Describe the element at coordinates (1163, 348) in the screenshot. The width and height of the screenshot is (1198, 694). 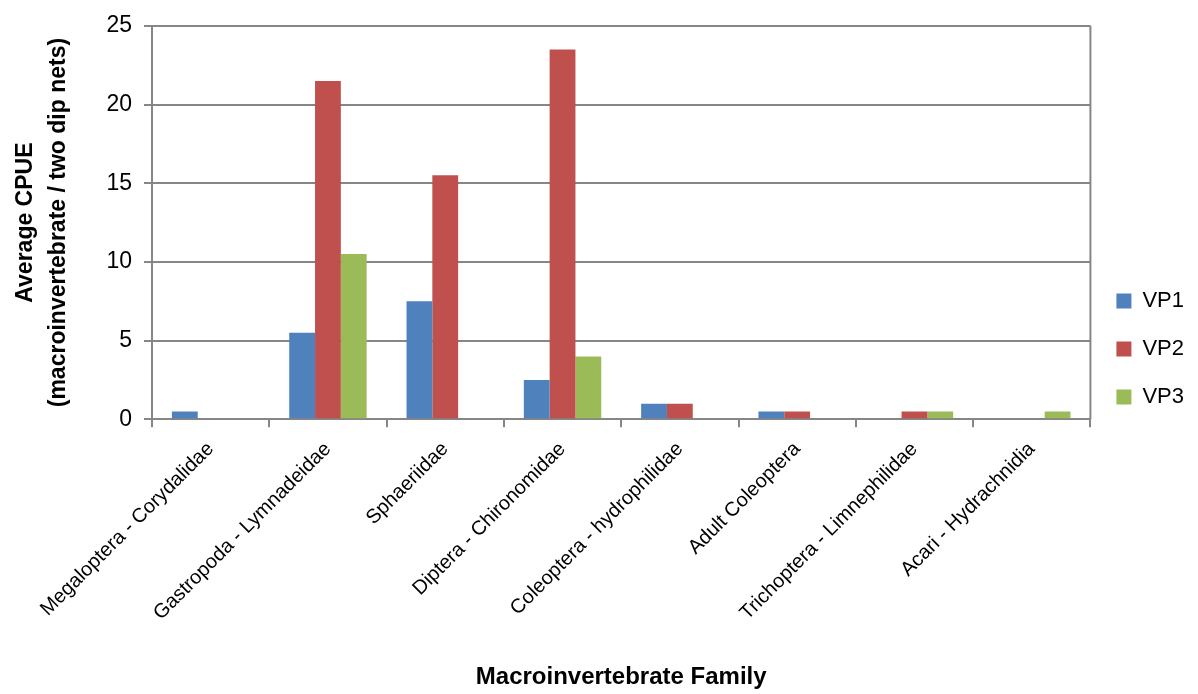
I see `legend-label: VP2` at that location.